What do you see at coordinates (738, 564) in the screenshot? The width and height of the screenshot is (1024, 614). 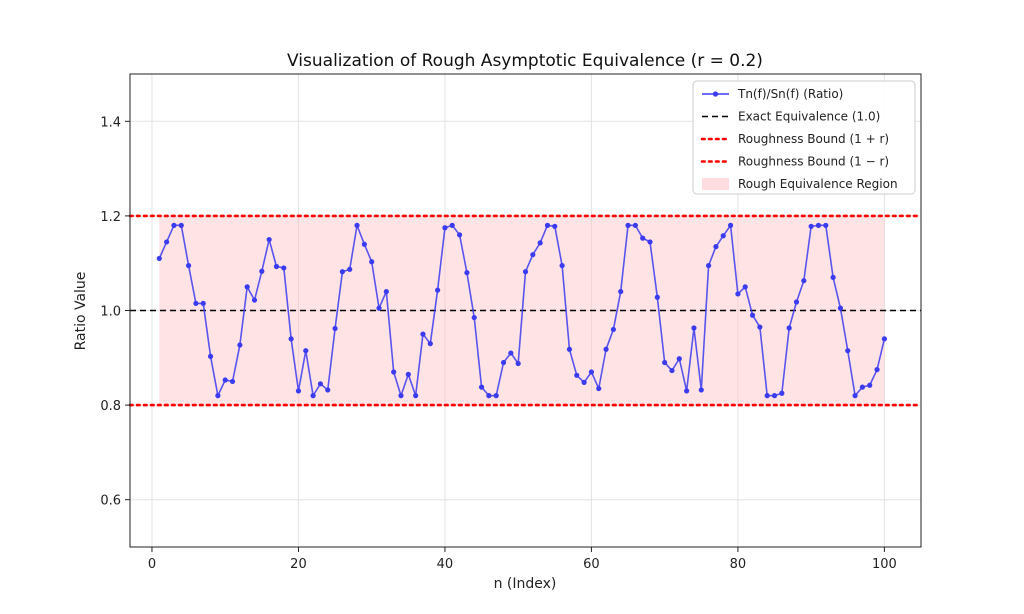 I see `x-tick-label: 80` at bounding box center [738, 564].